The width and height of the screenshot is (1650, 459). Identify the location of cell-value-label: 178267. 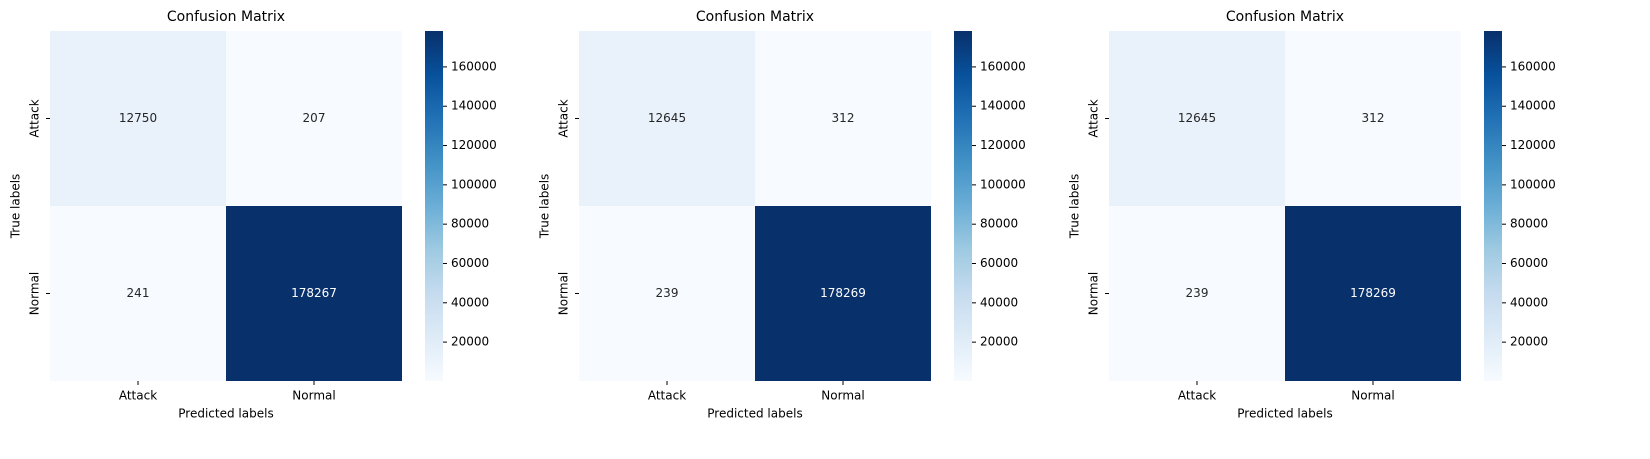
(314, 293).